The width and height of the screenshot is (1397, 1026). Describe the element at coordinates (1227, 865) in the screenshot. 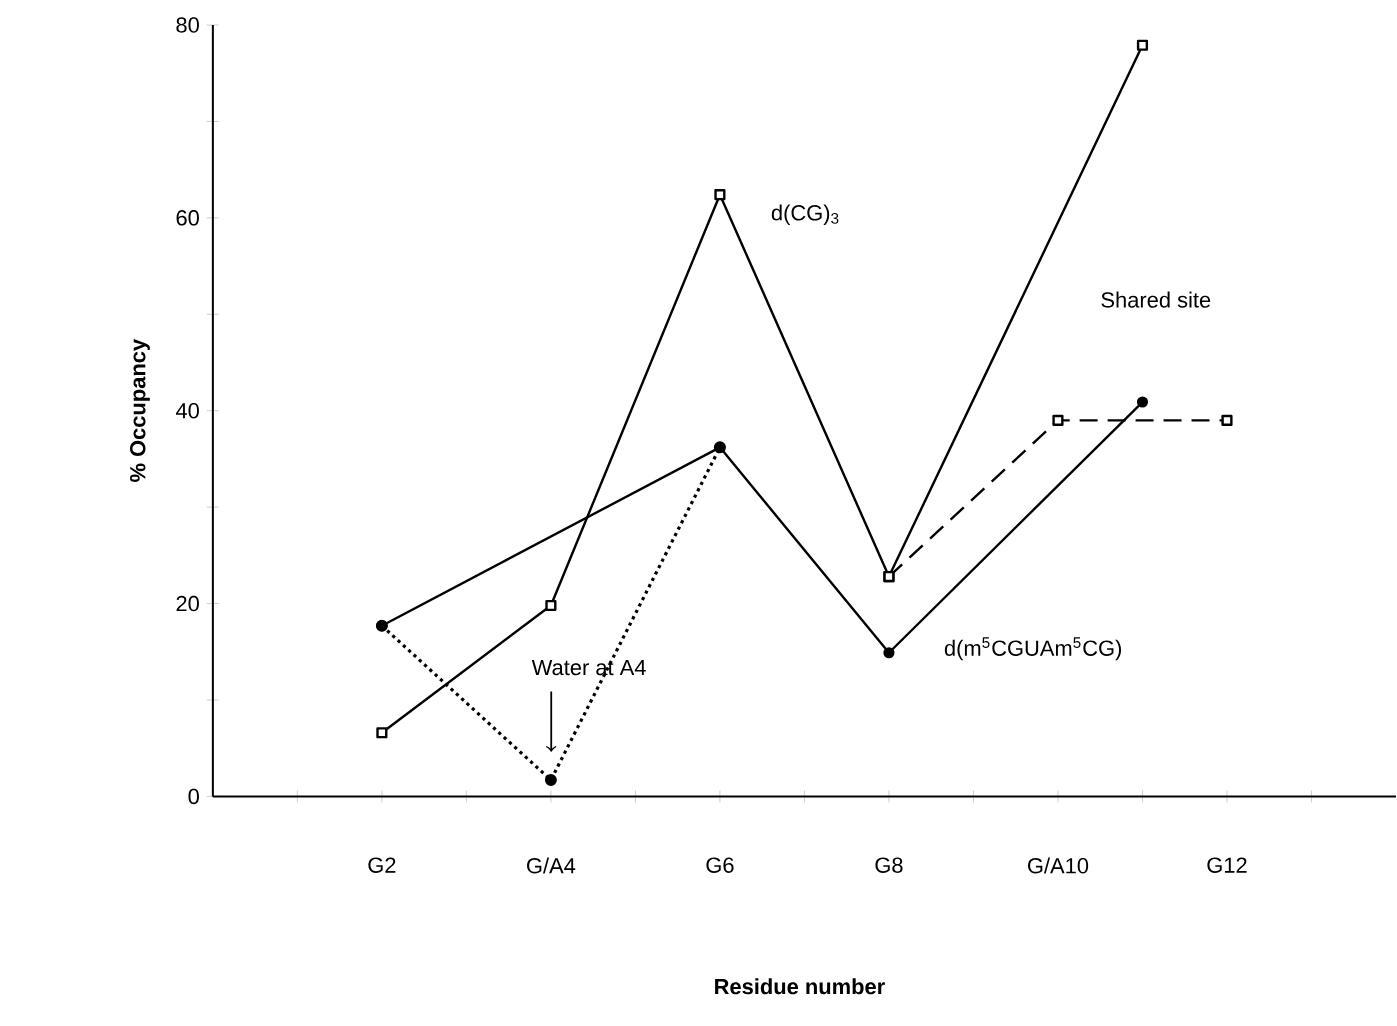

I see `x-tick-label: G12` at that location.